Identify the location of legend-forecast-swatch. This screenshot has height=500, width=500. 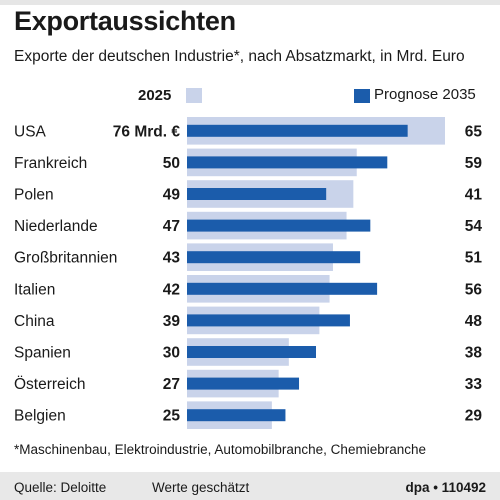
(362, 96).